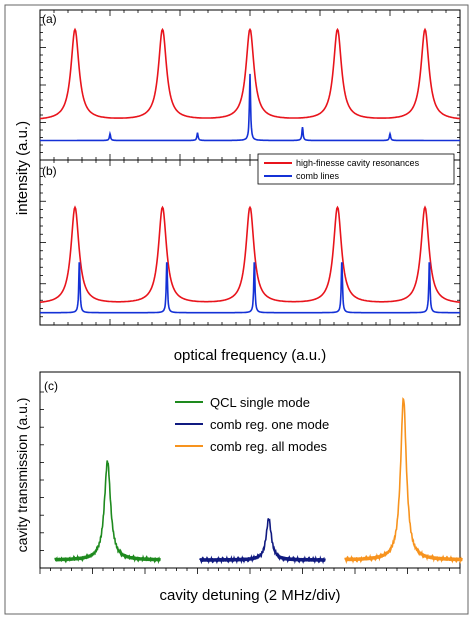 The height and width of the screenshot is (619, 473). I want to click on legend-c-green-label: QCL single mode, so click(260, 402).